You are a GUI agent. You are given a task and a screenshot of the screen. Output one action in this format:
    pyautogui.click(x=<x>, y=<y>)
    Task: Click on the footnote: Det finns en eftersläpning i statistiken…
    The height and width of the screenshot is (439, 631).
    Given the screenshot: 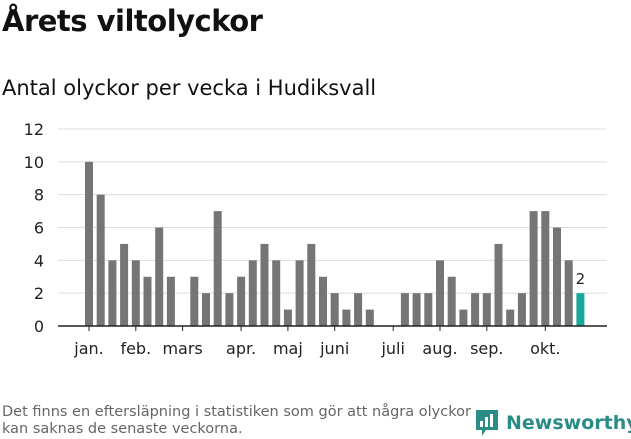 What is the action you would take?
    pyautogui.click(x=236, y=420)
    